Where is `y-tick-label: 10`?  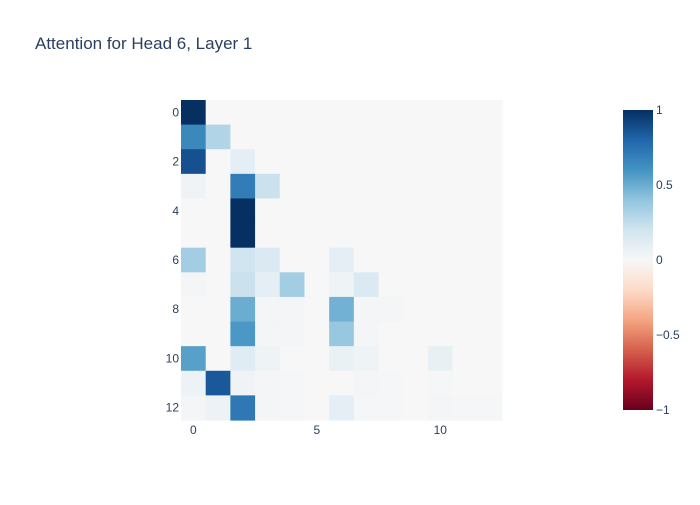
y-tick-label: 10 is located at coordinates (173, 358).